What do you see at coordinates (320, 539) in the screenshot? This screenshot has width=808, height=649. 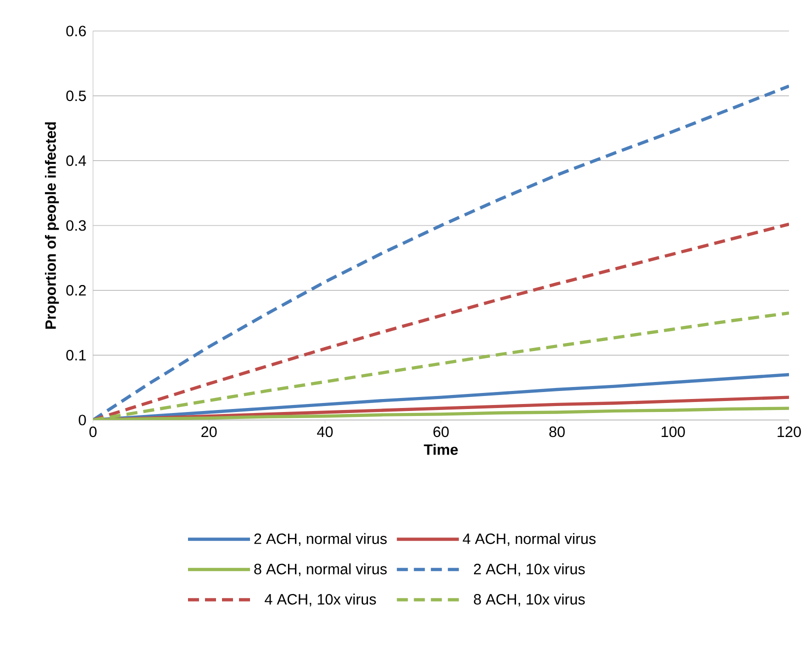 I see `legend-label: 2 ACH, normal virus` at bounding box center [320, 539].